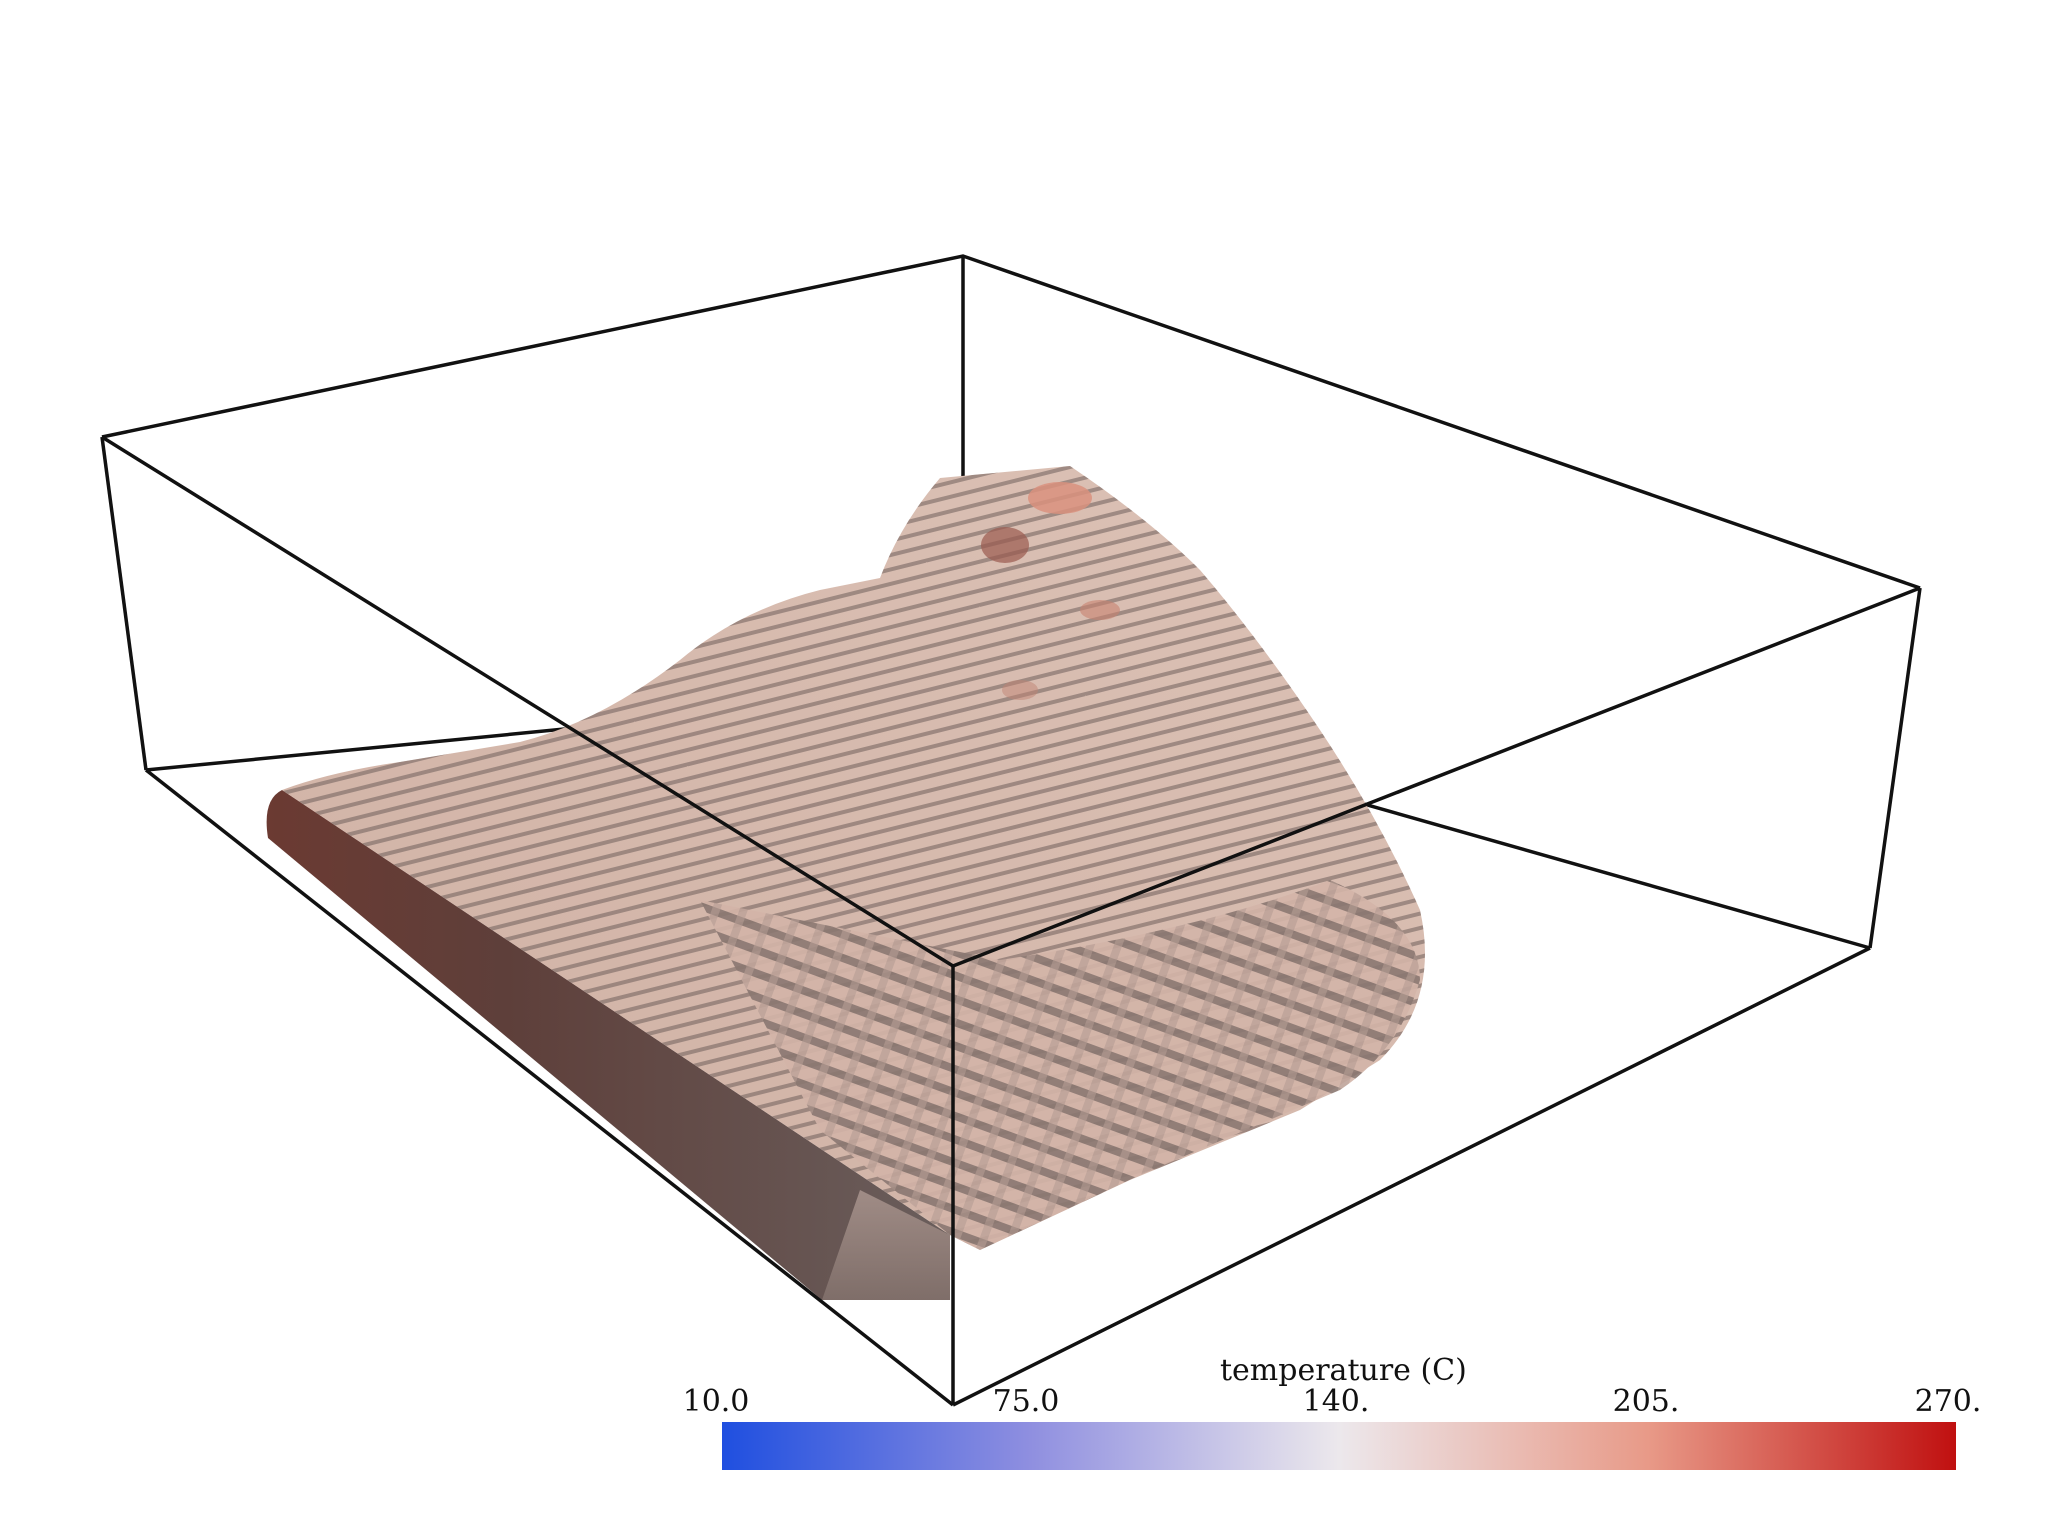  What do you see at coordinates (608, 1045) in the screenshot?
I see `surface-side-face` at bounding box center [608, 1045].